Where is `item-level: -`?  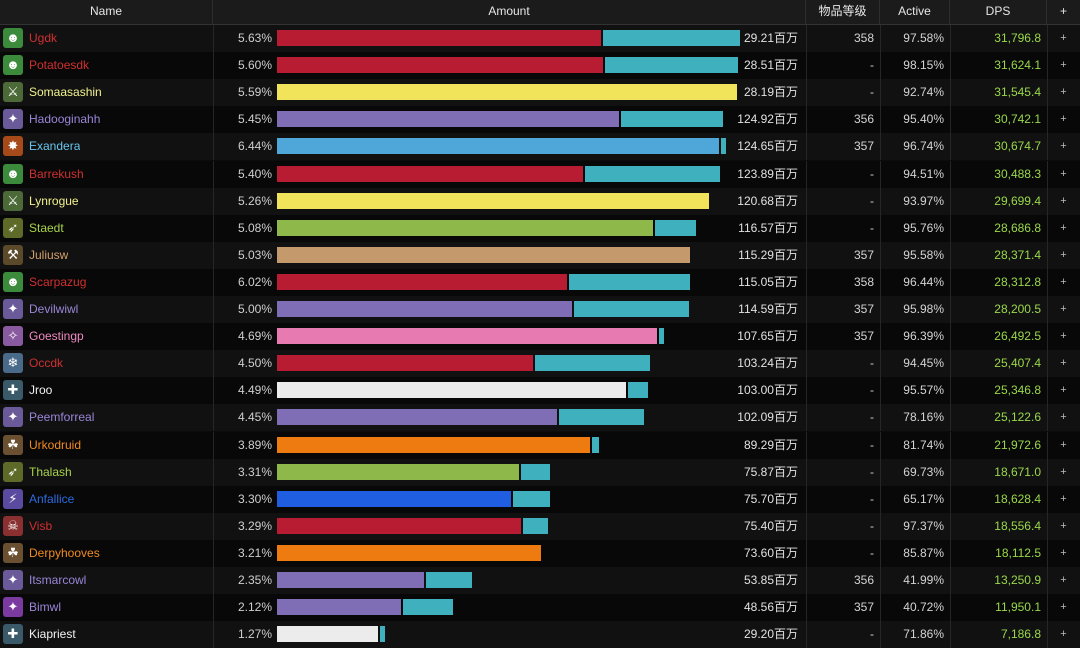
item-level: - is located at coordinates (872, 92).